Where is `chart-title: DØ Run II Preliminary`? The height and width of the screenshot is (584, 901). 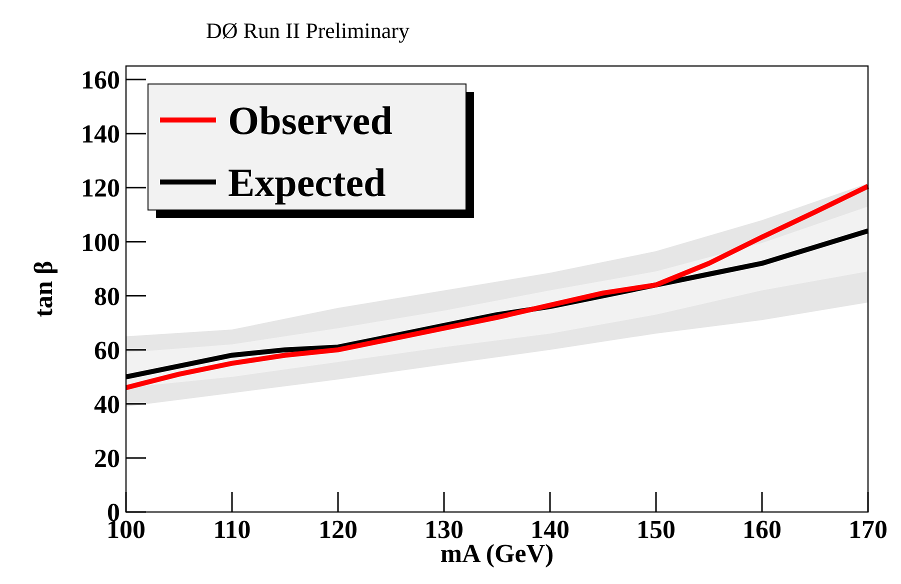 chart-title: DØ Run II Preliminary is located at coordinates (308, 30).